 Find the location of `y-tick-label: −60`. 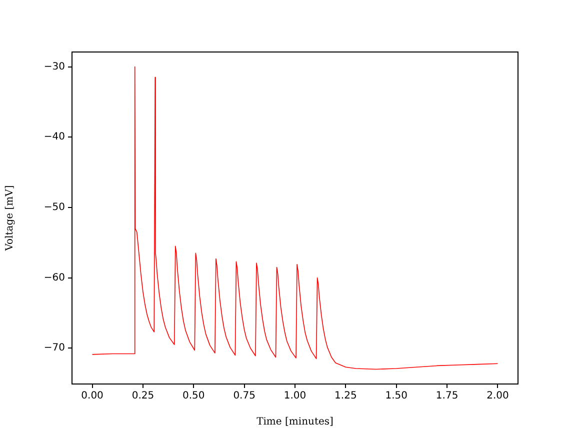

y-tick-label: −60 is located at coordinates (54, 278).